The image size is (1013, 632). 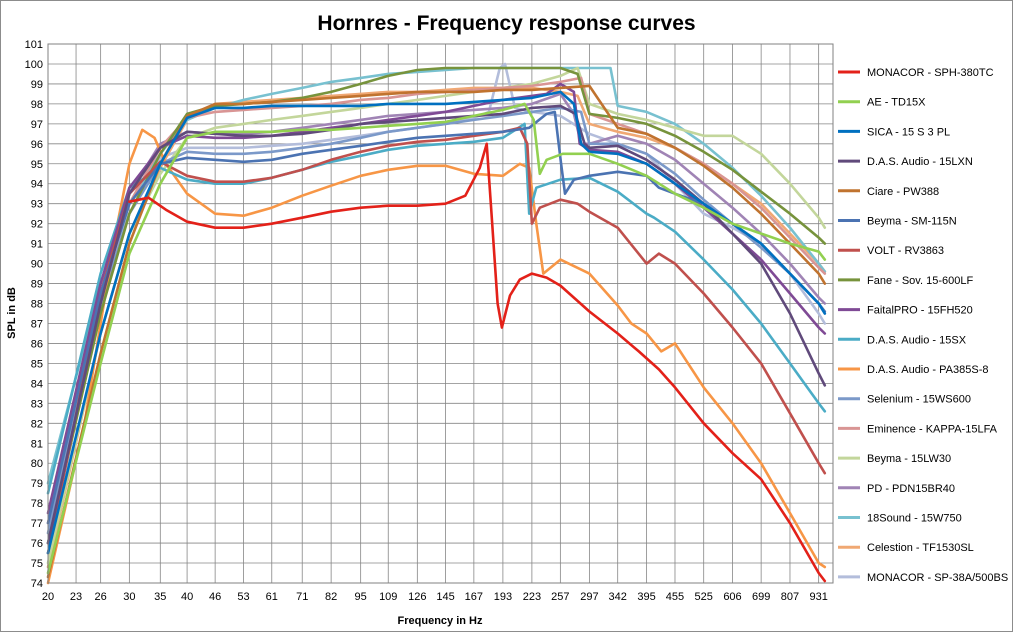 I want to click on y-tick-label: 99, so click(x=37, y=85).